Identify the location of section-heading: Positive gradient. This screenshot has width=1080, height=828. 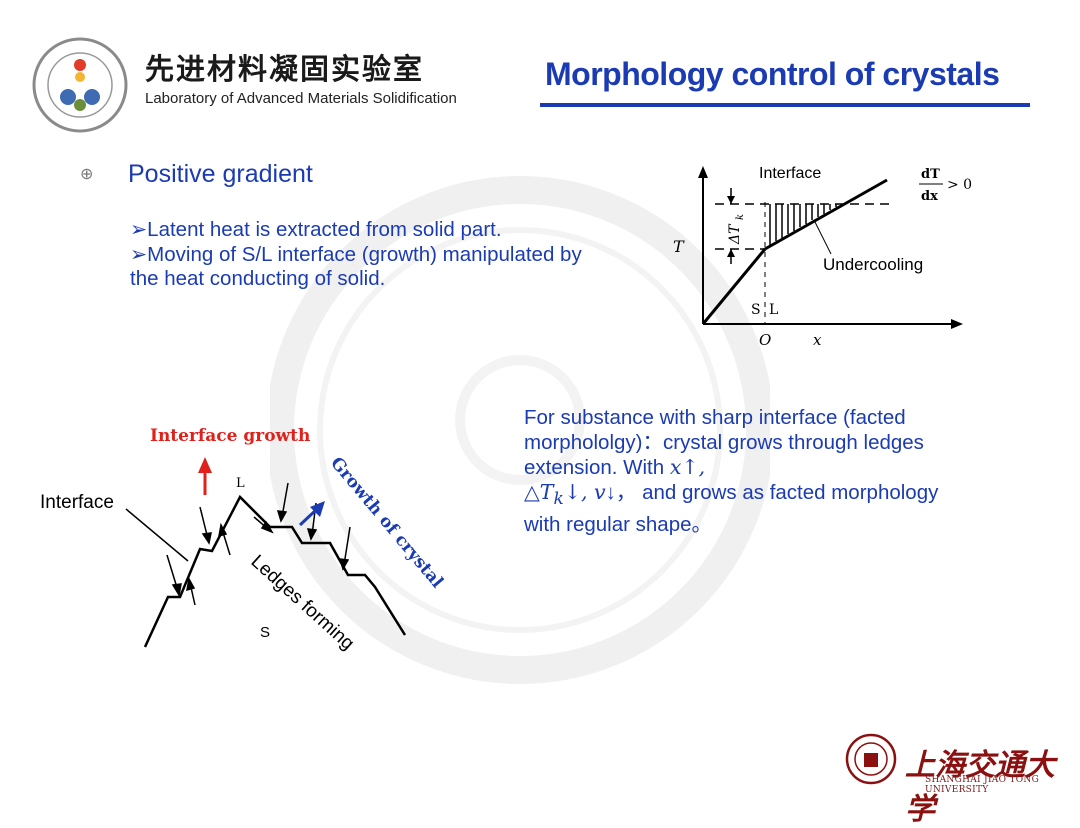
(220, 174).